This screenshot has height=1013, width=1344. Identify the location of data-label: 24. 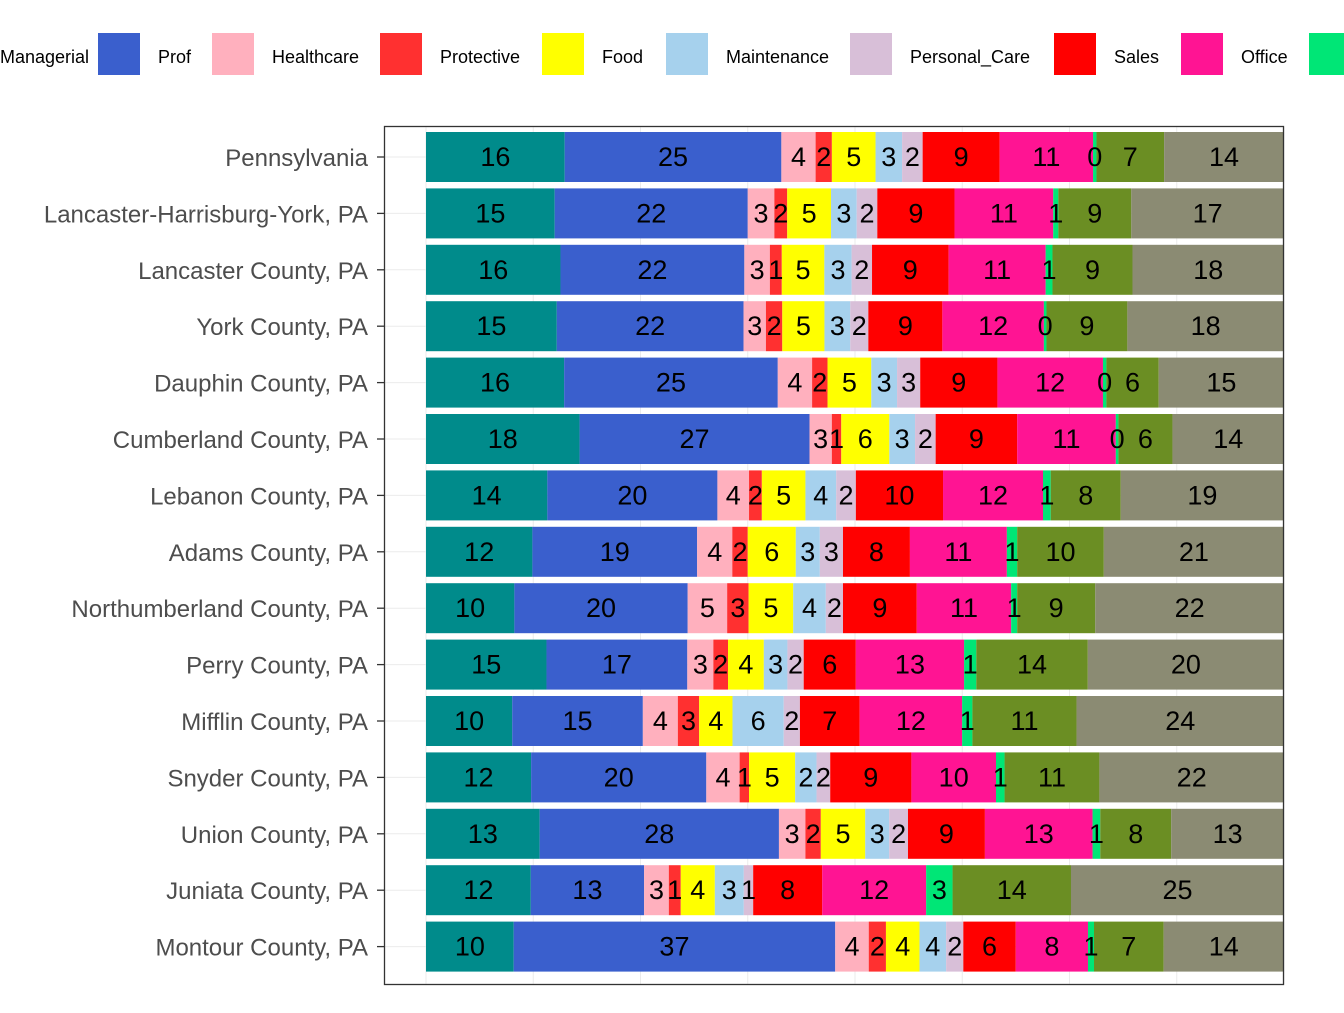
(1180, 721).